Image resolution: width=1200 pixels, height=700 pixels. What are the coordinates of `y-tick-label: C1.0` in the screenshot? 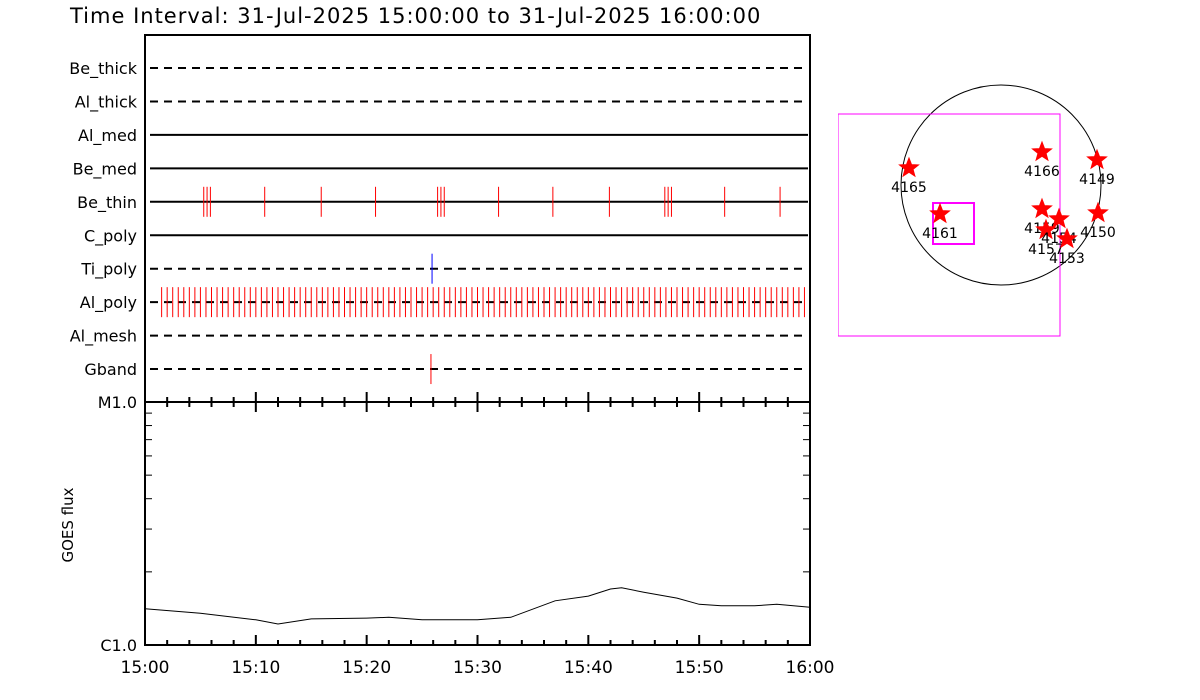 It's located at (118, 645).